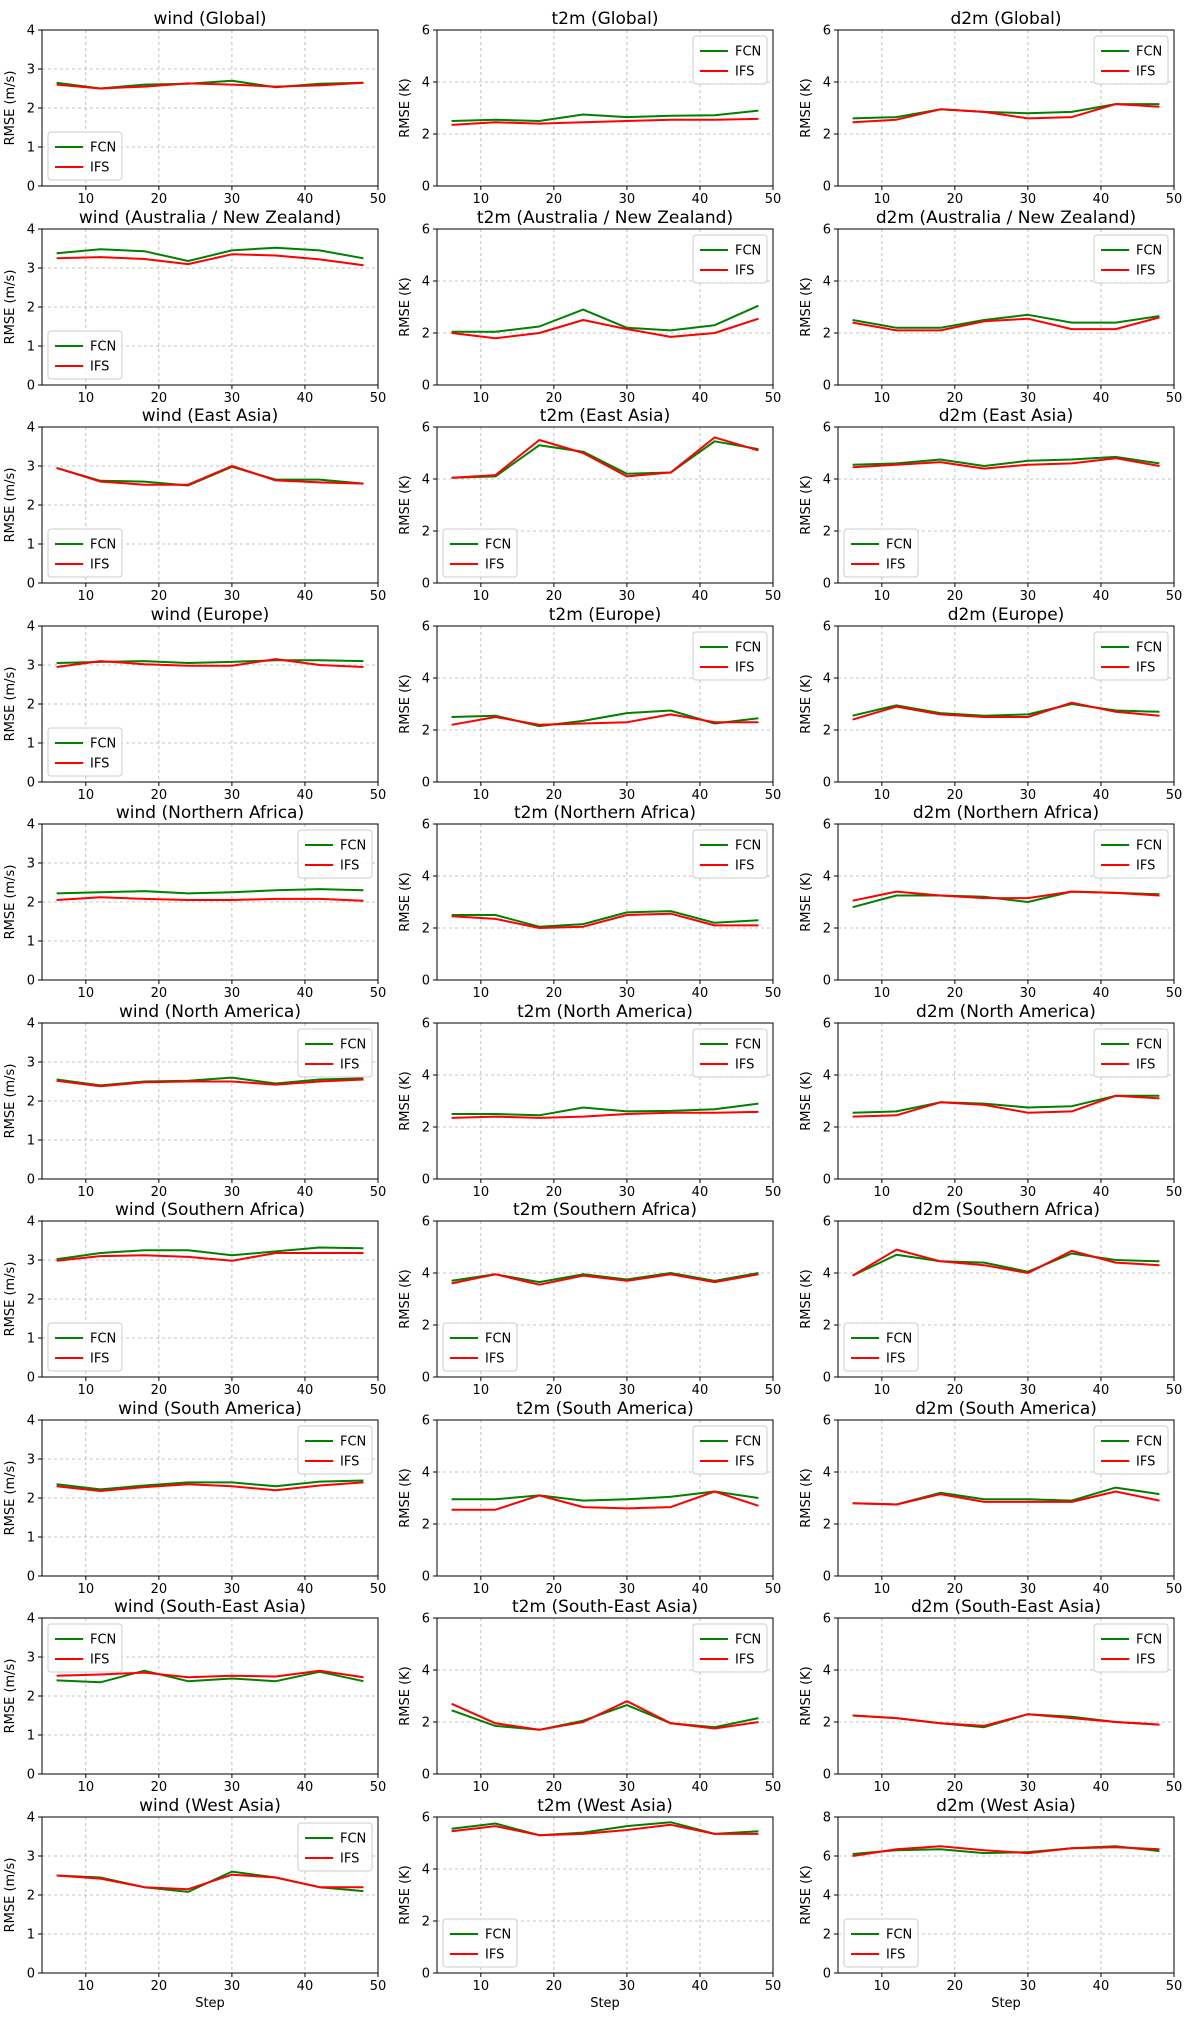 The height and width of the screenshot is (2026, 1184). Describe the element at coordinates (1006, 615) in the screenshot. I see `panel-title: d2m (Europe)` at that location.